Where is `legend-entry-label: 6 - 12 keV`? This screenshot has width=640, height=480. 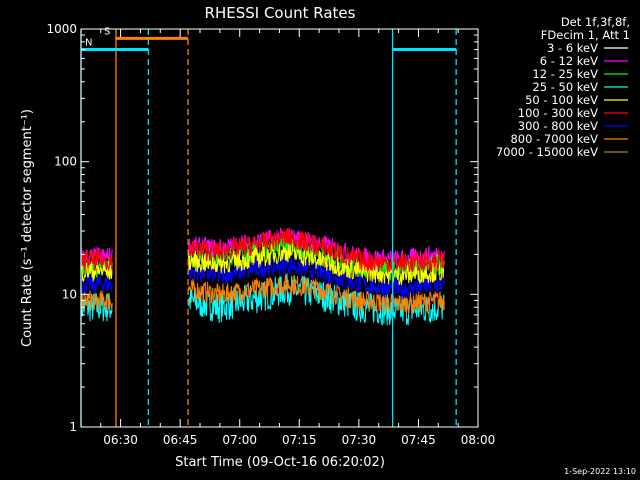 legend-entry-label: 6 - 12 keV is located at coordinates (569, 61).